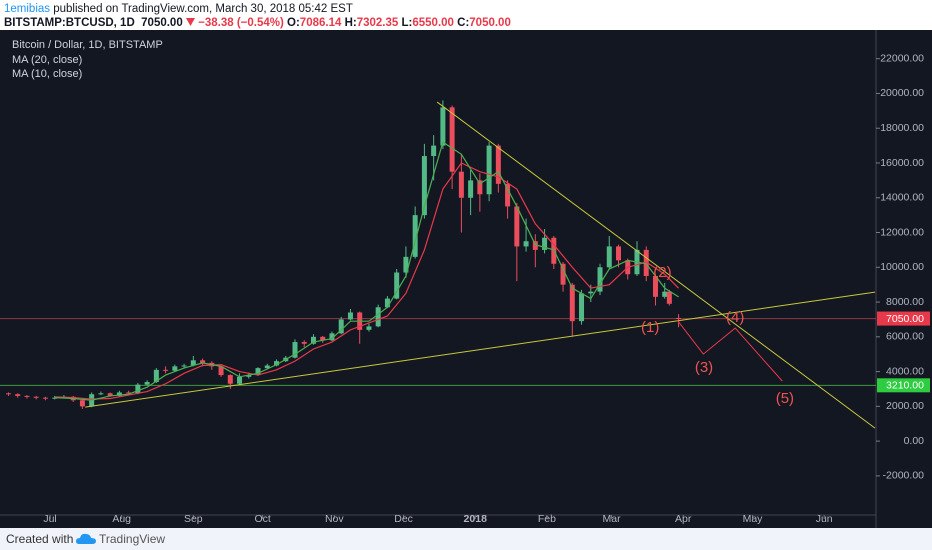  Describe the element at coordinates (785, 398) in the screenshot. I see `wave-label: (5)` at that location.